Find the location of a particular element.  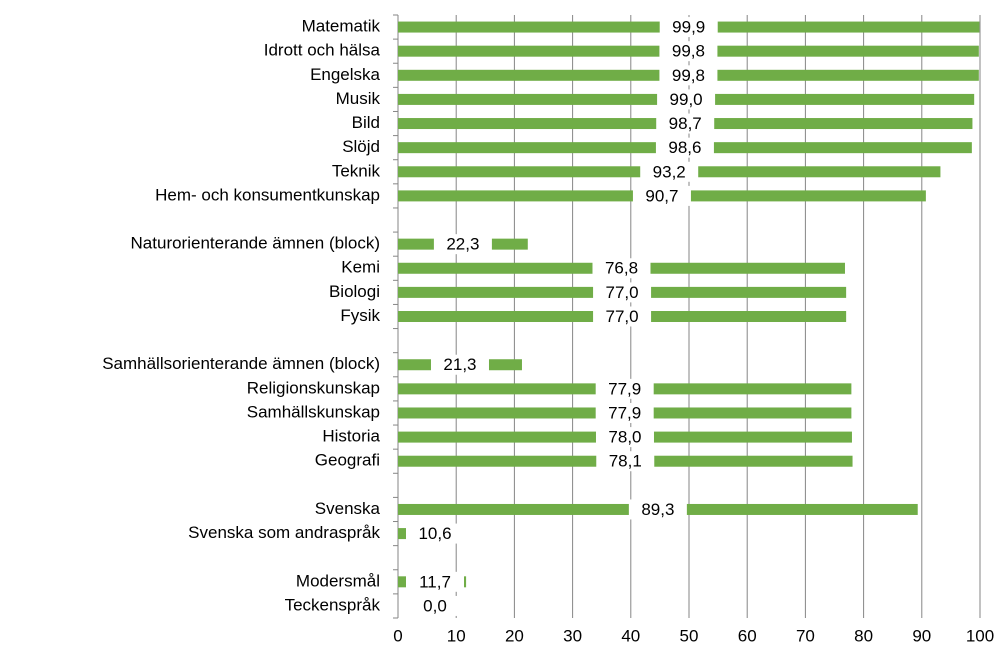

value-label: 21,3 is located at coordinates (459, 364).